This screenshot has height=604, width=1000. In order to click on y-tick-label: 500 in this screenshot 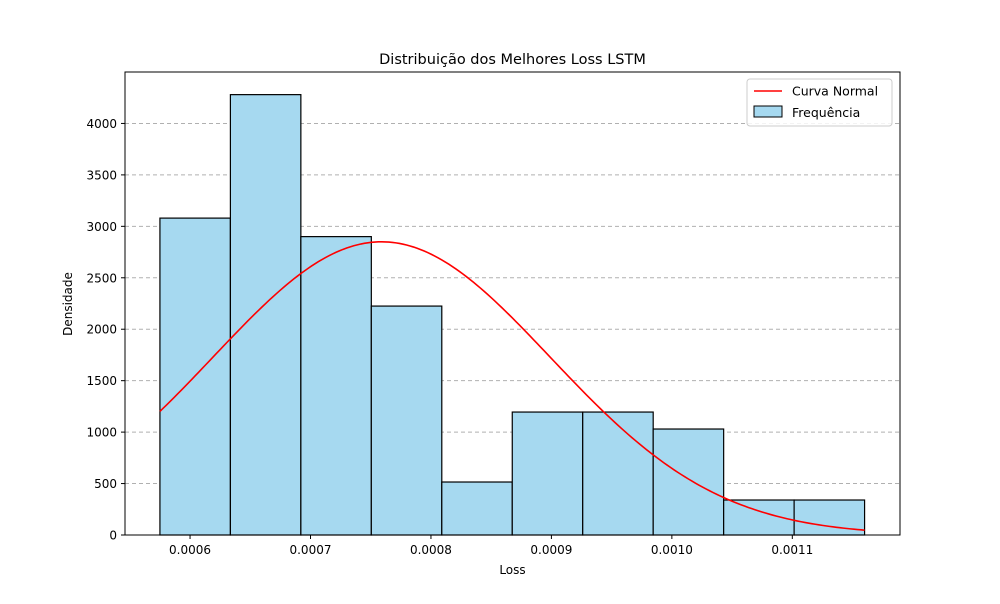, I will do `click(105, 484)`.